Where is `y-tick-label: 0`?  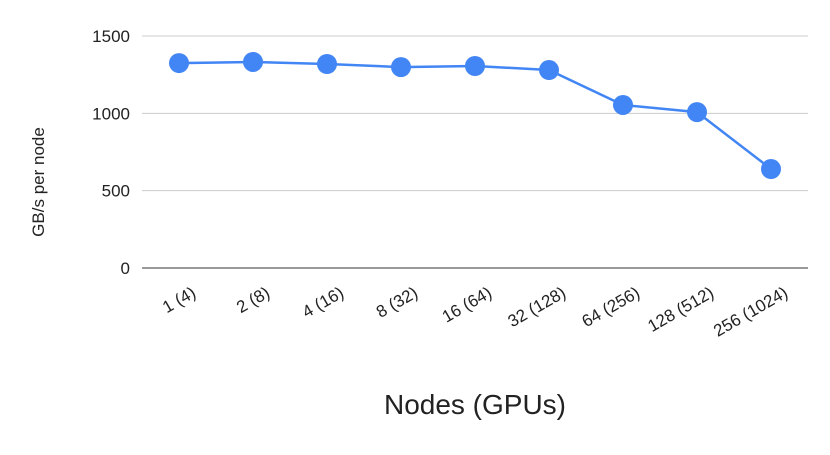 y-tick-label: 0 is located at coordinates (125, 268).